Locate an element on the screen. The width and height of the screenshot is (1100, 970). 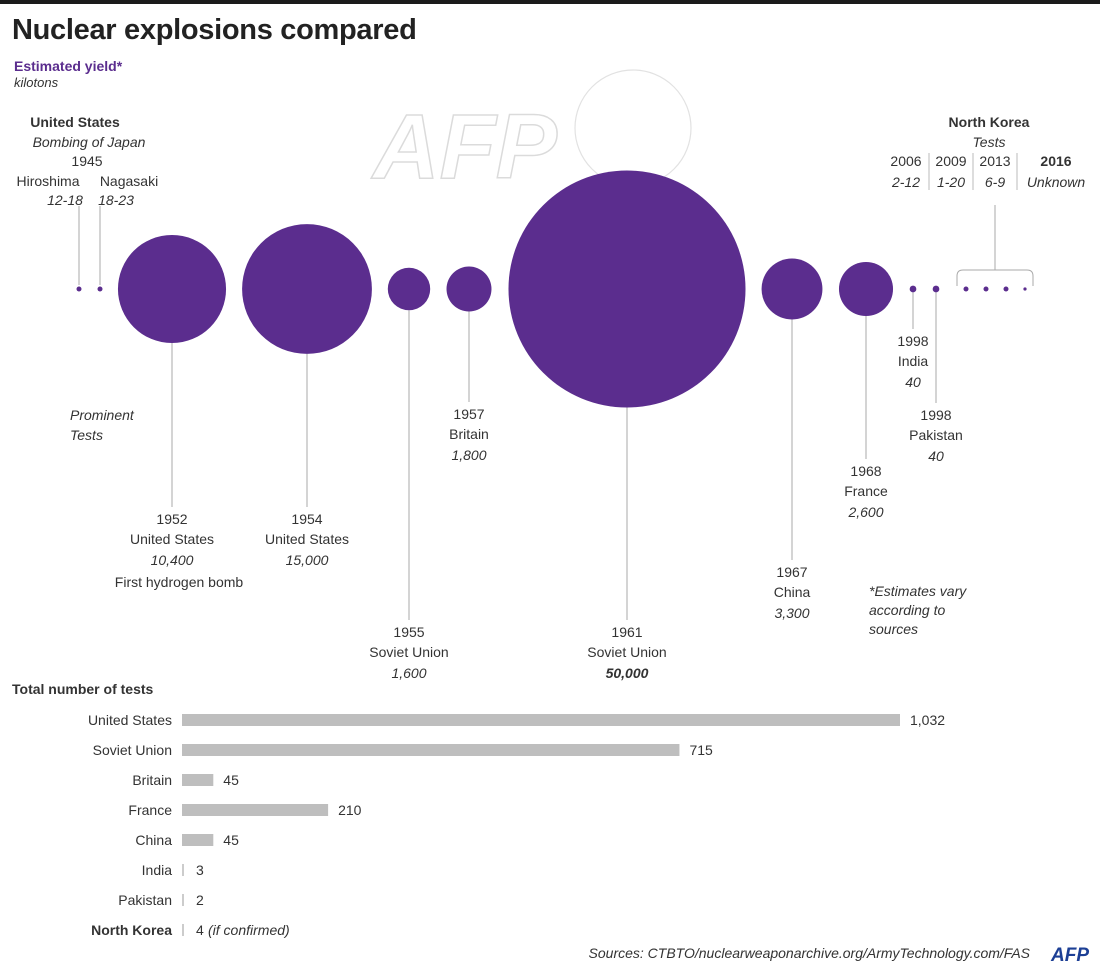
nk-yield-2009: 1-20 is located at coordinates (951, 182).